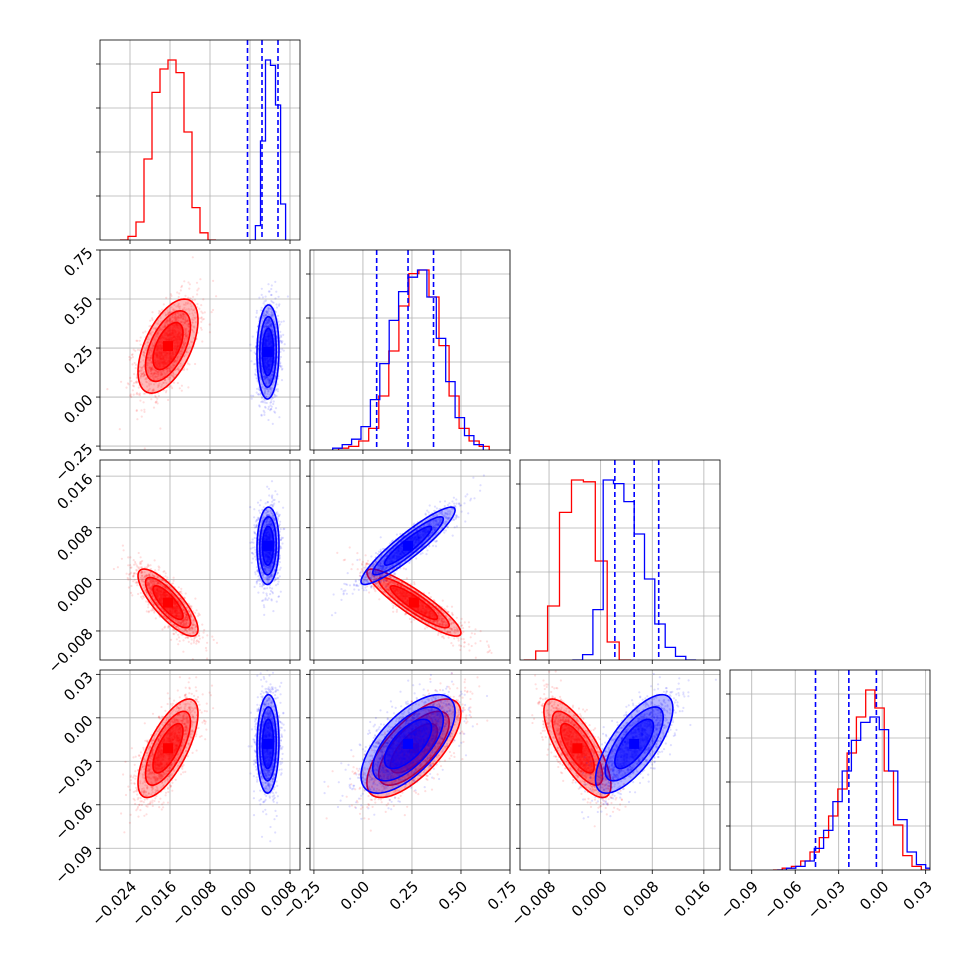 This screenshot has height=970, width=970. I want to click on series-0-scatter, so click(162, 353).